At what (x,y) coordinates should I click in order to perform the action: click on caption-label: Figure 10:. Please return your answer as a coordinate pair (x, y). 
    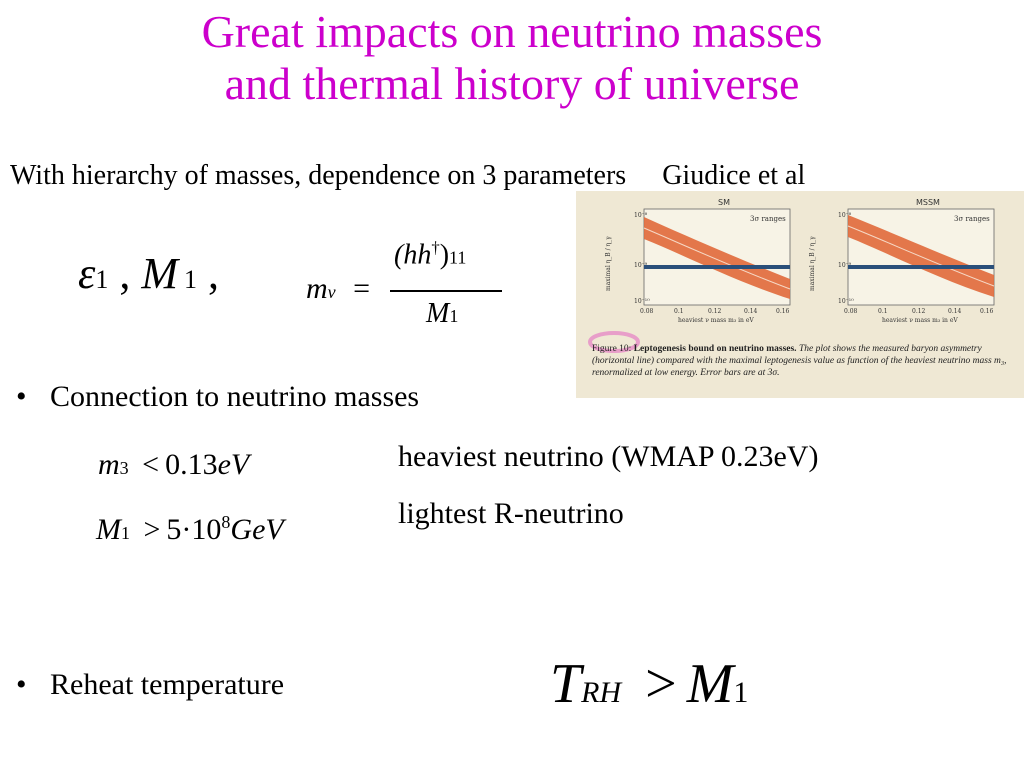
    Looking at the image, I should click on (612, 349).